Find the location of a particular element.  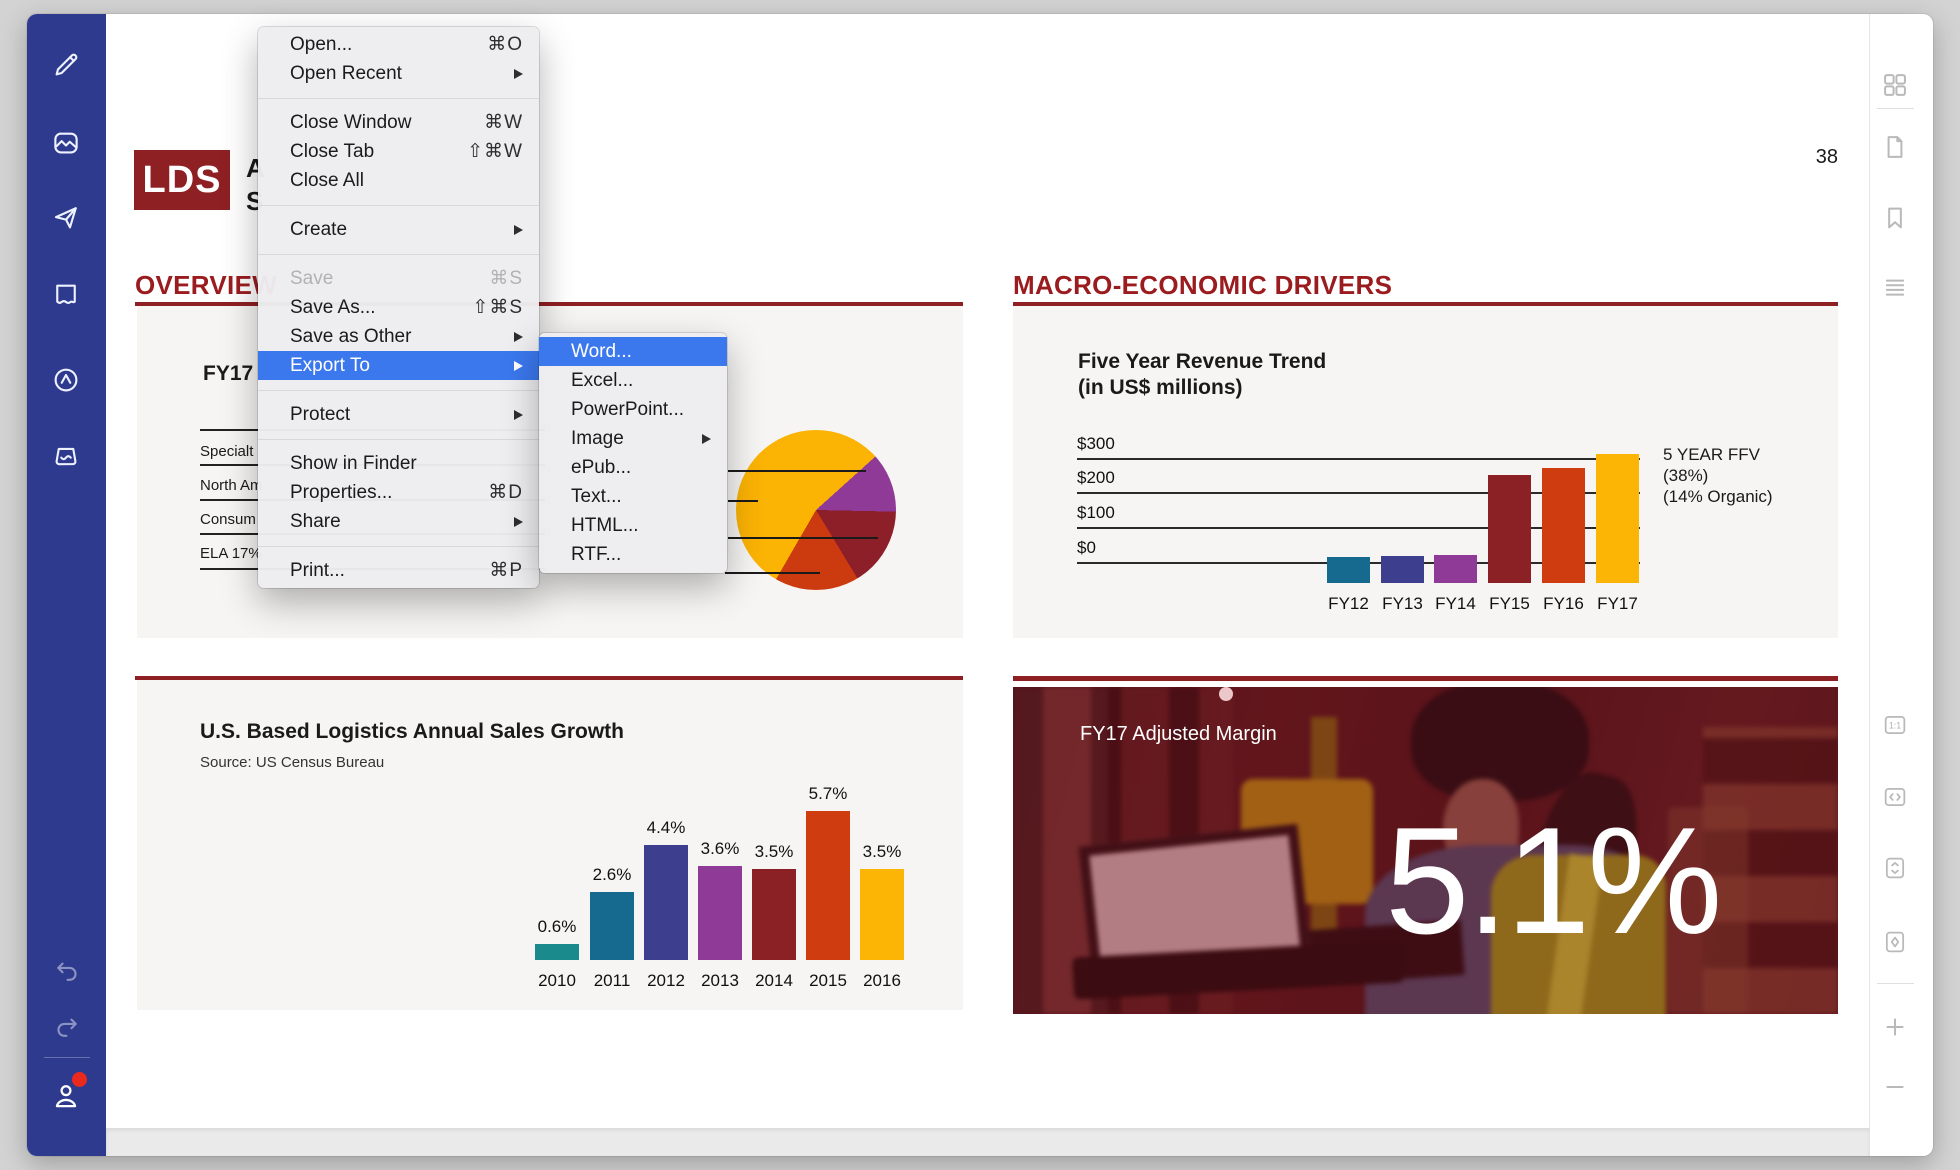

menu-item-open: Open... ⌘O is located at coordinates (406, 44).